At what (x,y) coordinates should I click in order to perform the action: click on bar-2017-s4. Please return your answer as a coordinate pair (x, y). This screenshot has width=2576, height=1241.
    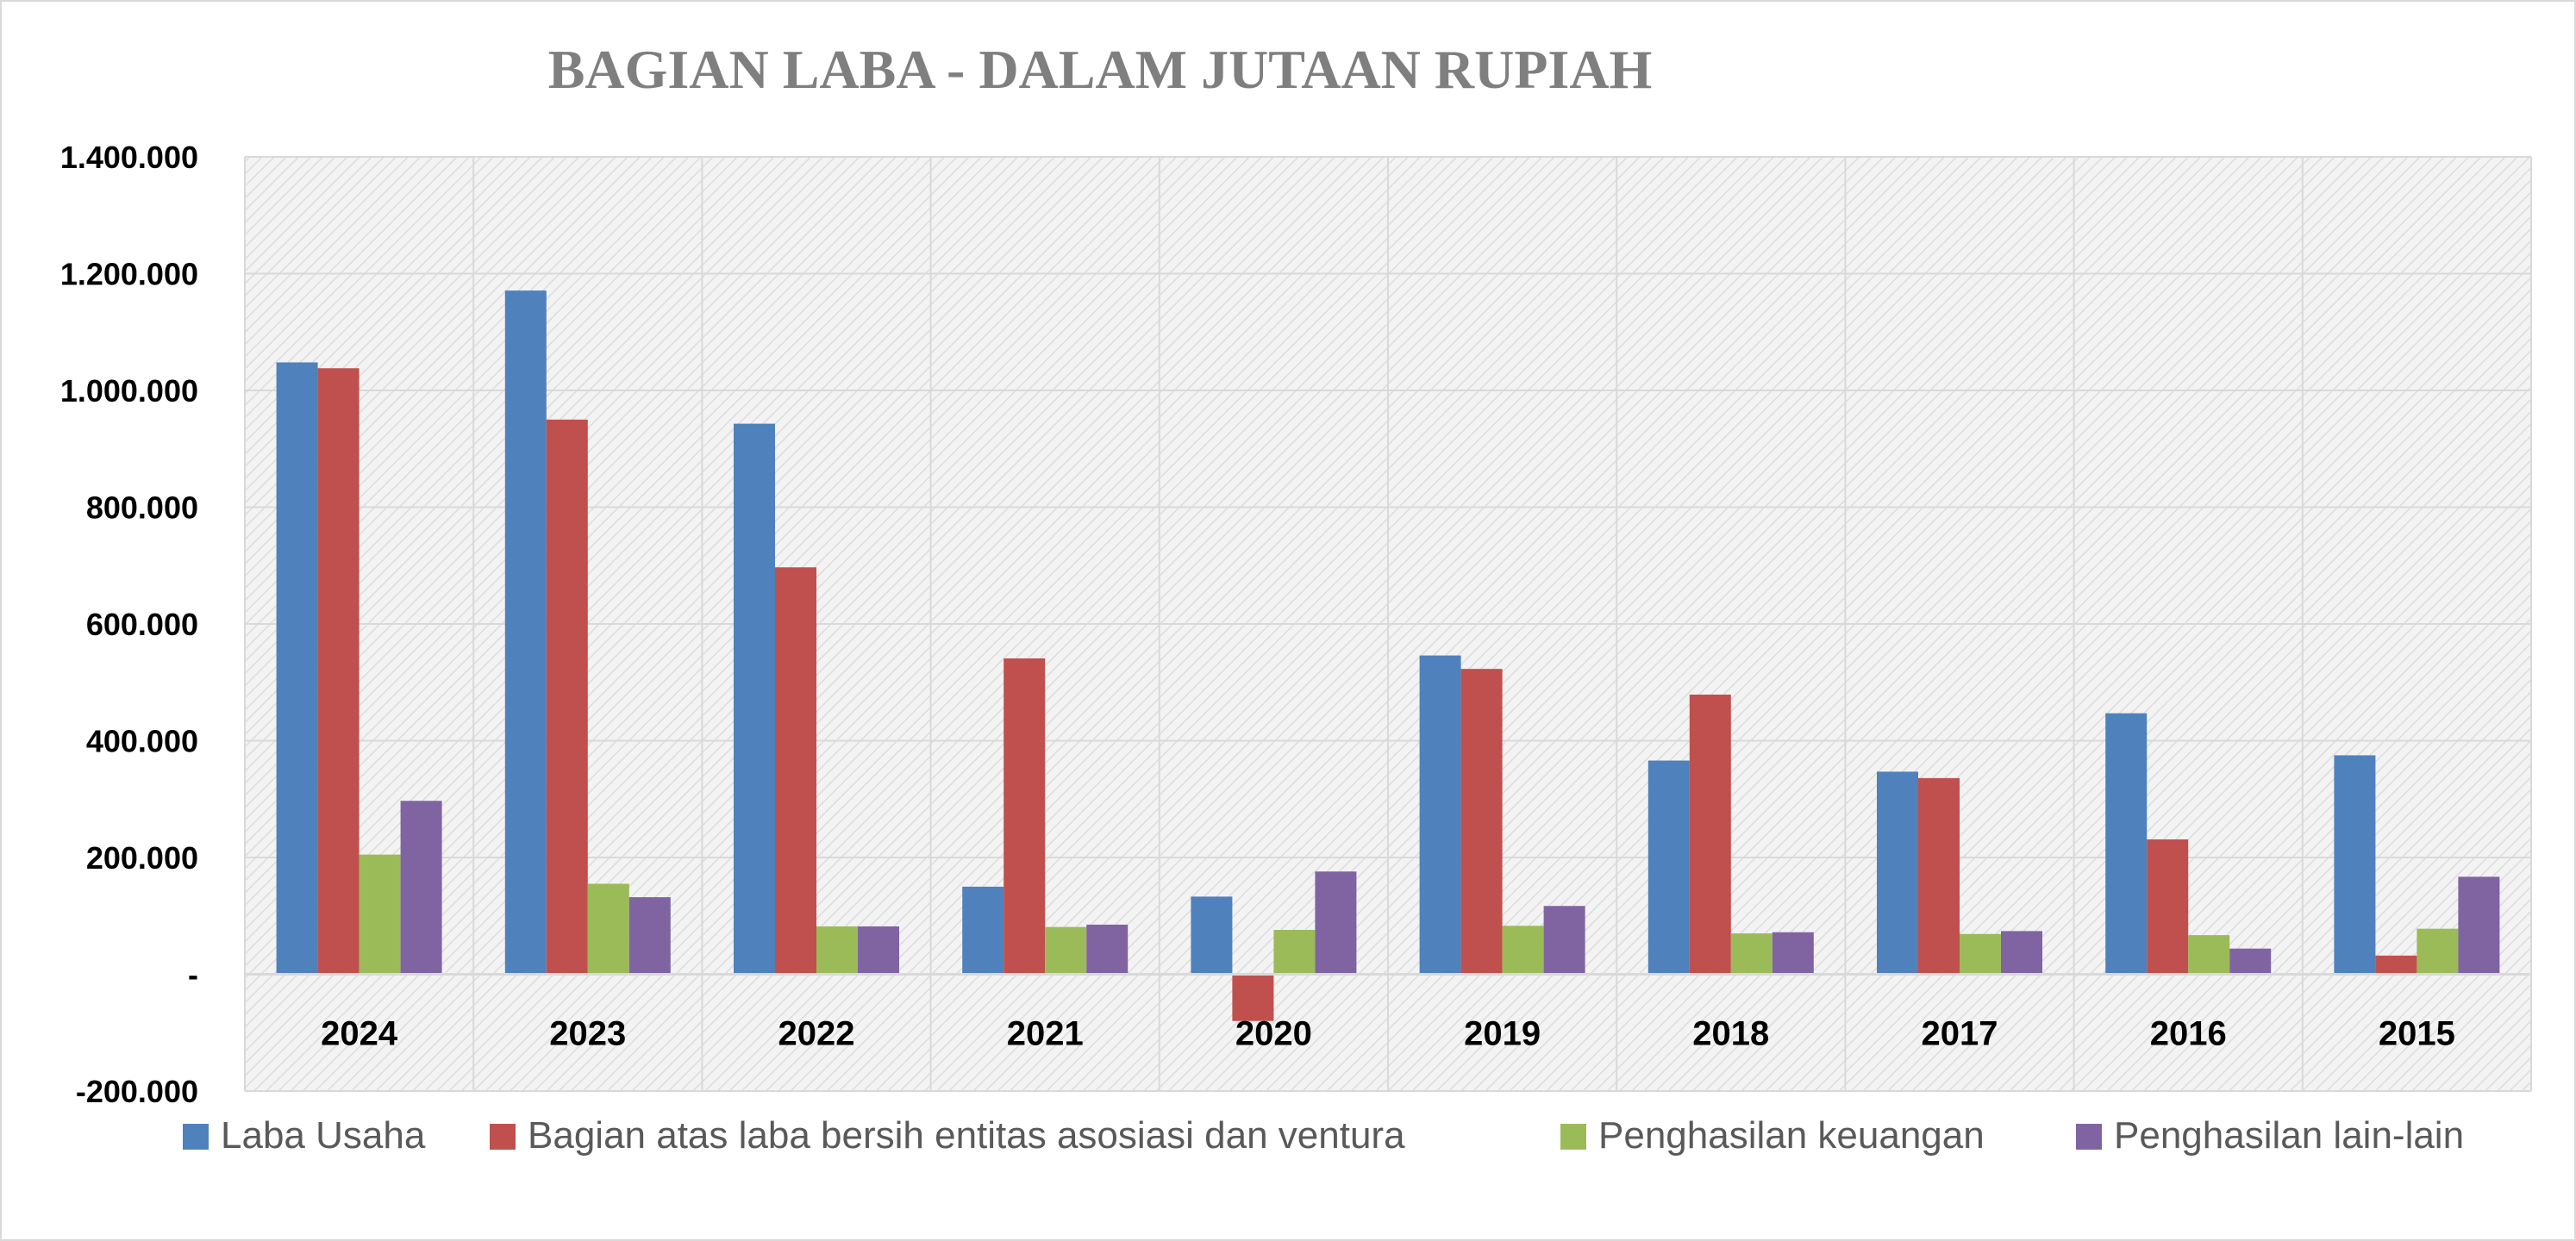
    Looking at the image, I should click on (2021, 953).